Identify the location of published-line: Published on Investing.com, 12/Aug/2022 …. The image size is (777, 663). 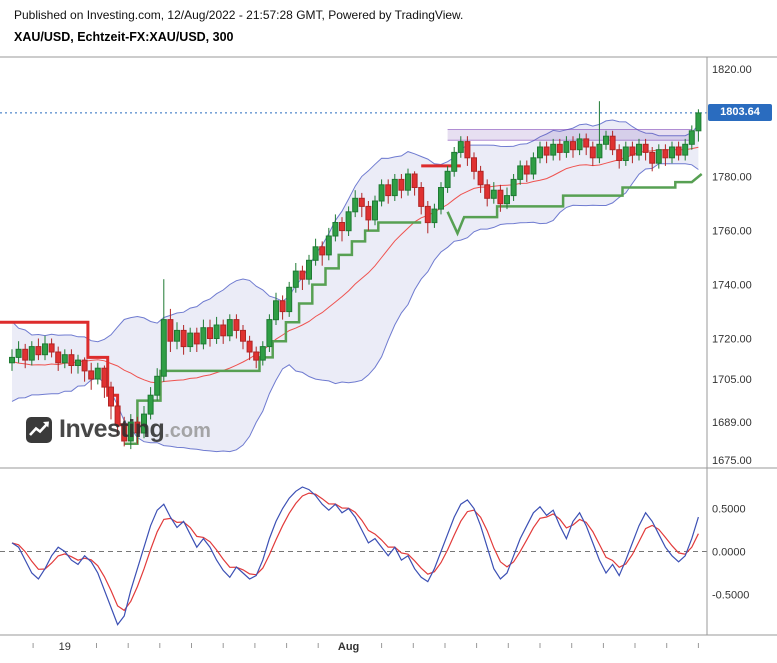
(239, 15).